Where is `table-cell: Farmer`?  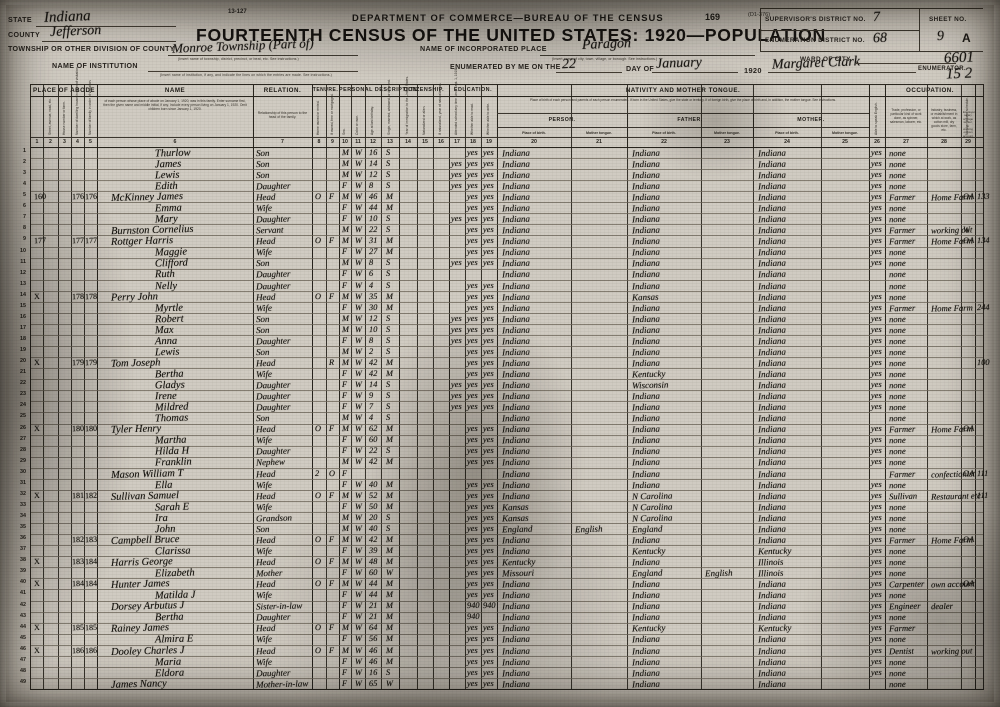 table-cell: Farmer is located at coordinates (902, 197).